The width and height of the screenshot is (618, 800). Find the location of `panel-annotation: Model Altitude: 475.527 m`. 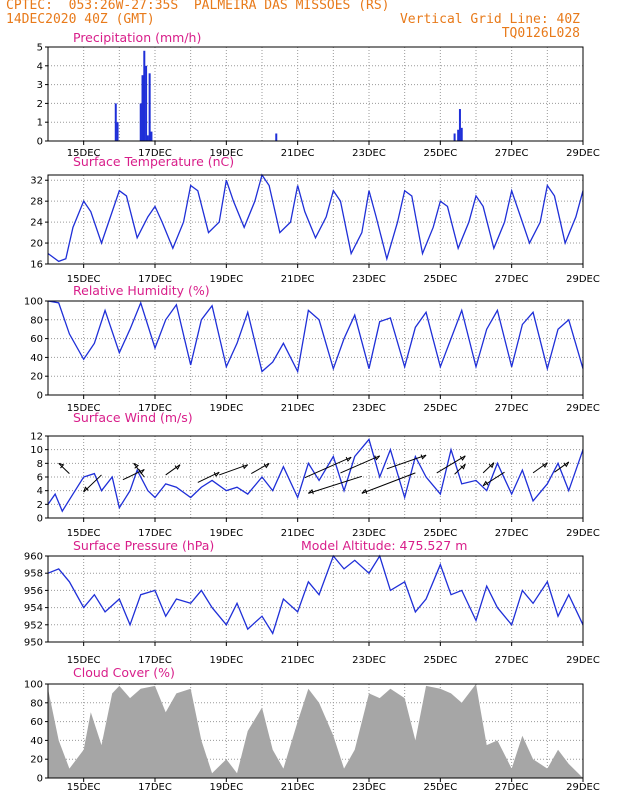

panel-annotation: Model Altitude: 475.527 m is located at coordinates (384, 545).